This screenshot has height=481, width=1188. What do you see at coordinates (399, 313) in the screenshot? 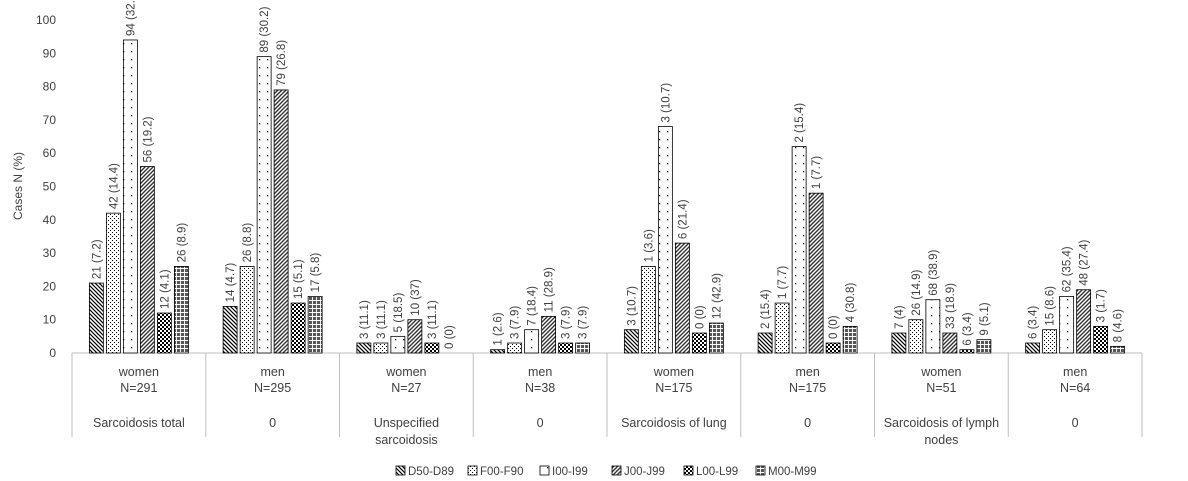
I see `bar-value-label: 5 (18.5)` at bounding box center [399, 313].